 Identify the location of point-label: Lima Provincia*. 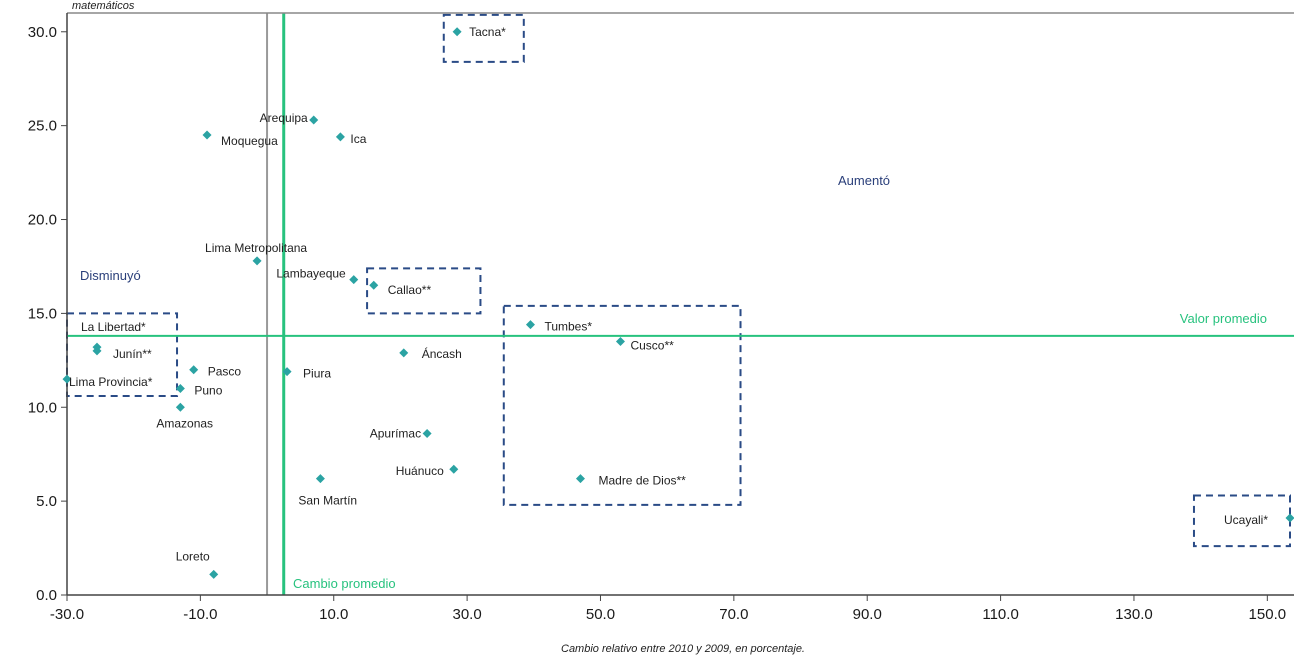
(111, 382).